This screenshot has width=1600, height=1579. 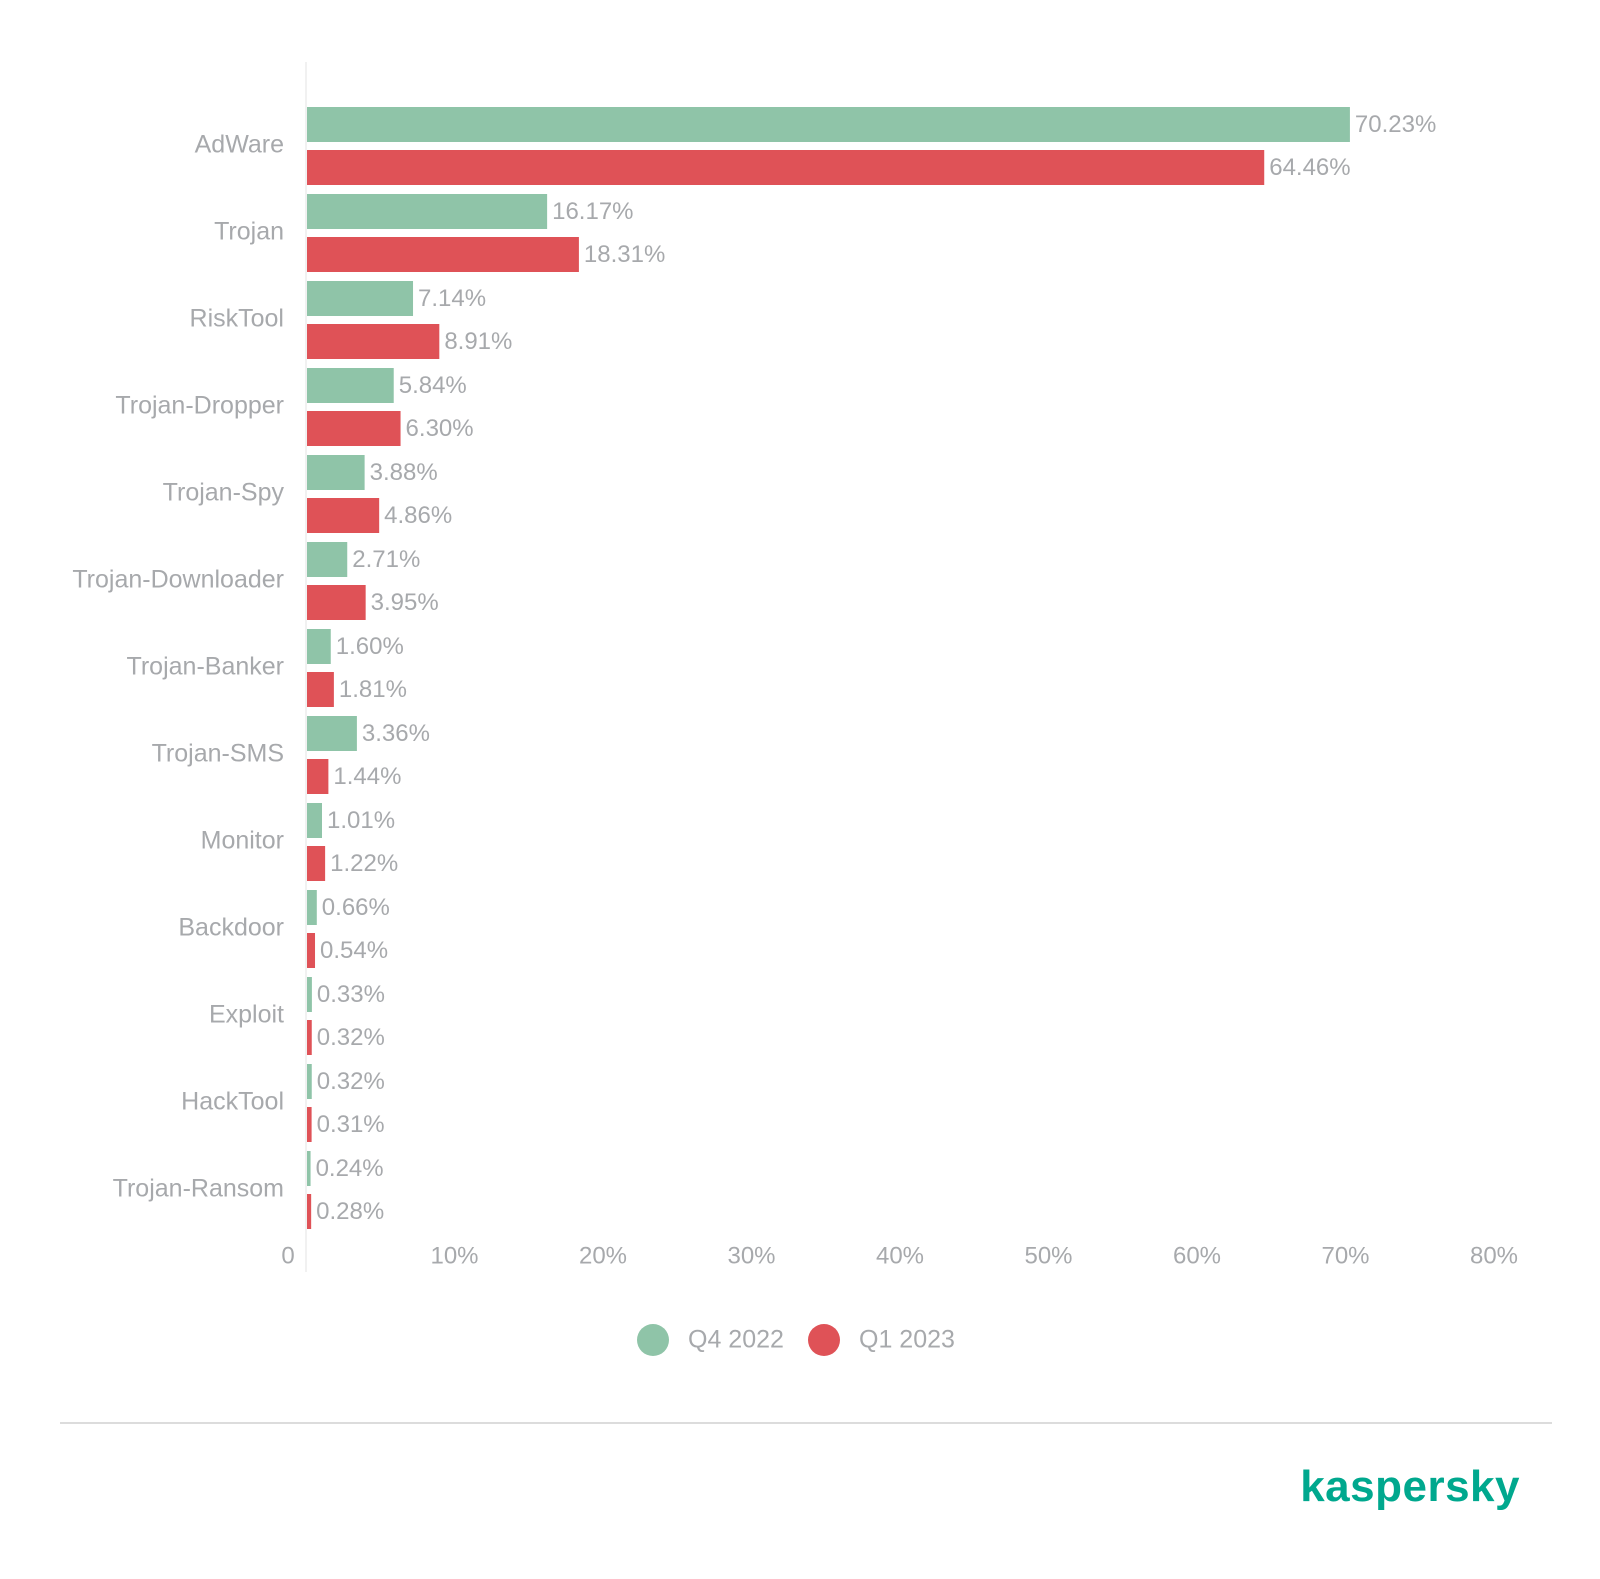 What do you see at coordinates (1410, 1486) in the screenshot?
I see `kaspersky-logo: kaspersky` at bounding box center [1410, 1486].